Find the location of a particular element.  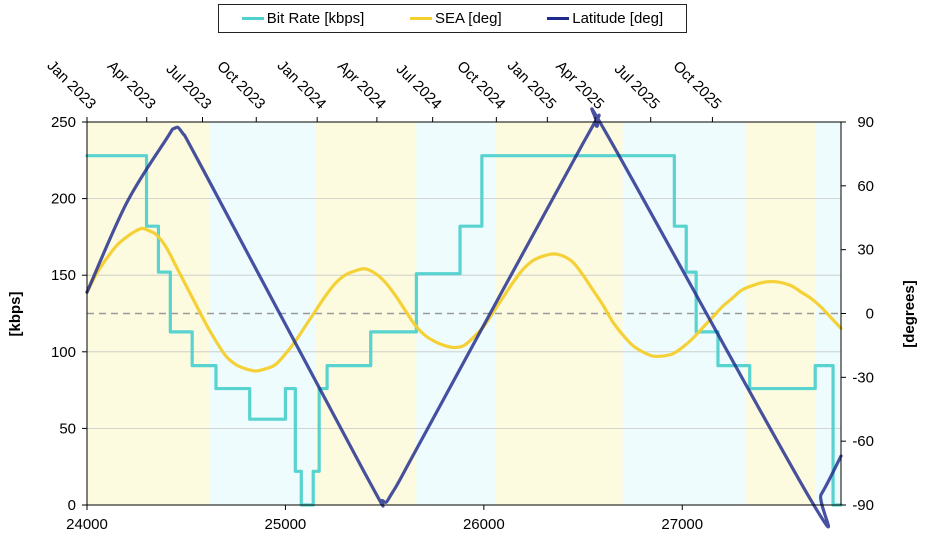

y2-tick-label-2: 30 is located at coordinates (865, 250).